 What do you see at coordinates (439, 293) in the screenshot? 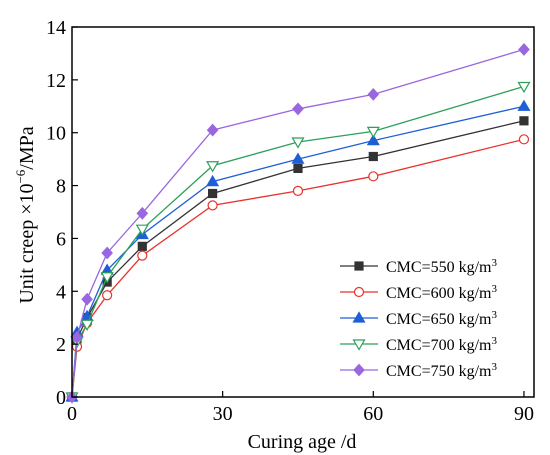
I see `legend-label-main: CMC=600 kg/m` at bounding box center [439, 293].